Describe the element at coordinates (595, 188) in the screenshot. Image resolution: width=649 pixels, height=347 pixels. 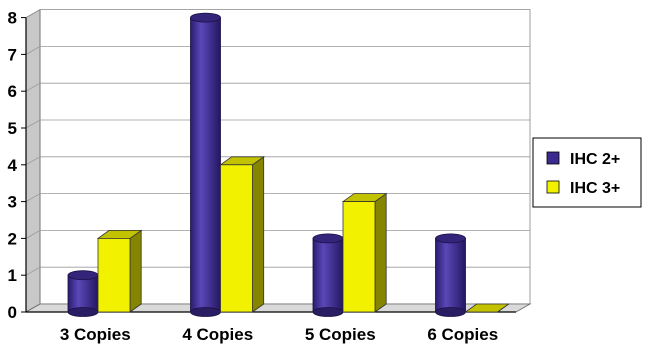
I see `legend-label-ihc3: IHC 3+` at that location.